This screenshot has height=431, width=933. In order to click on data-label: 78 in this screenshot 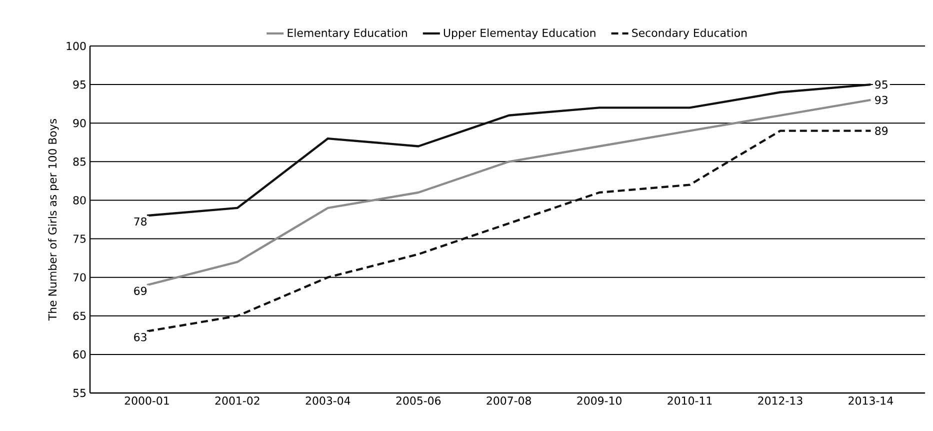, I will do `click(140, 221)`.